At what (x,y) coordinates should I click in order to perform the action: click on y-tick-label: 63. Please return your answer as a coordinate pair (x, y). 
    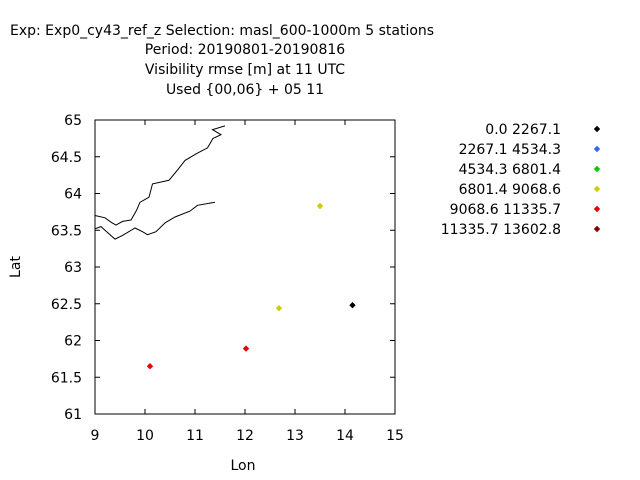
    Looking at the image, I should click on (73, 268).